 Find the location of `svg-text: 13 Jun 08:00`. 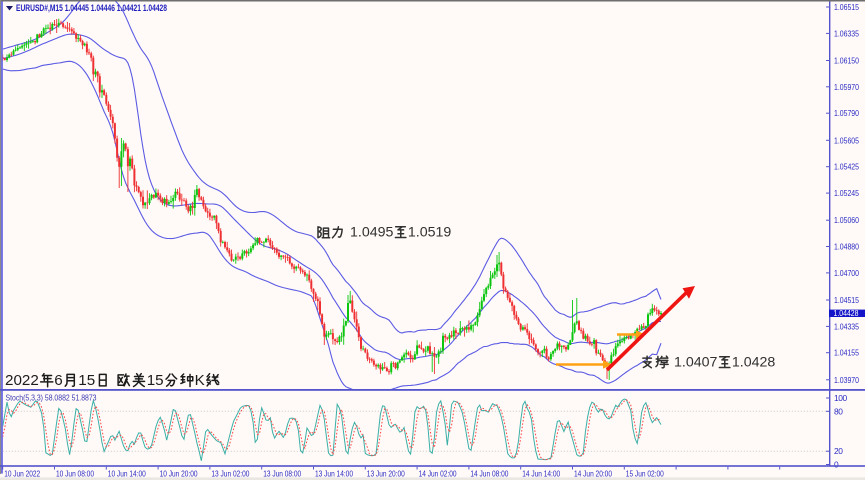

svg-text: 13 Jun 08:00 is located at coordinates (282, 474).